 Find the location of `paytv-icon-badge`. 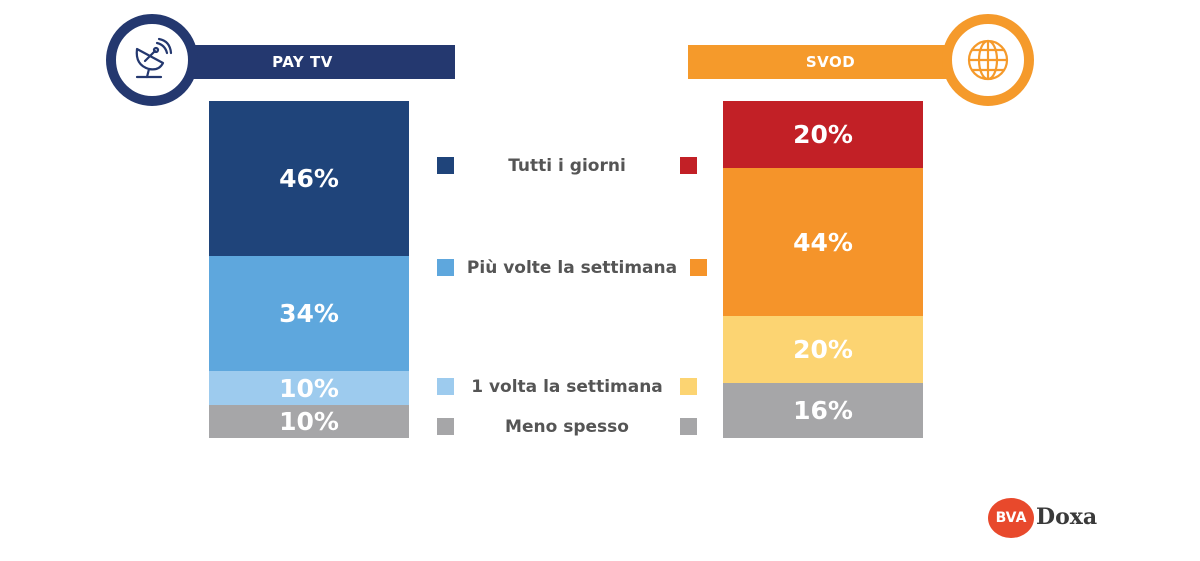

paytv-icon-badge is located at coordinates (152, 60).